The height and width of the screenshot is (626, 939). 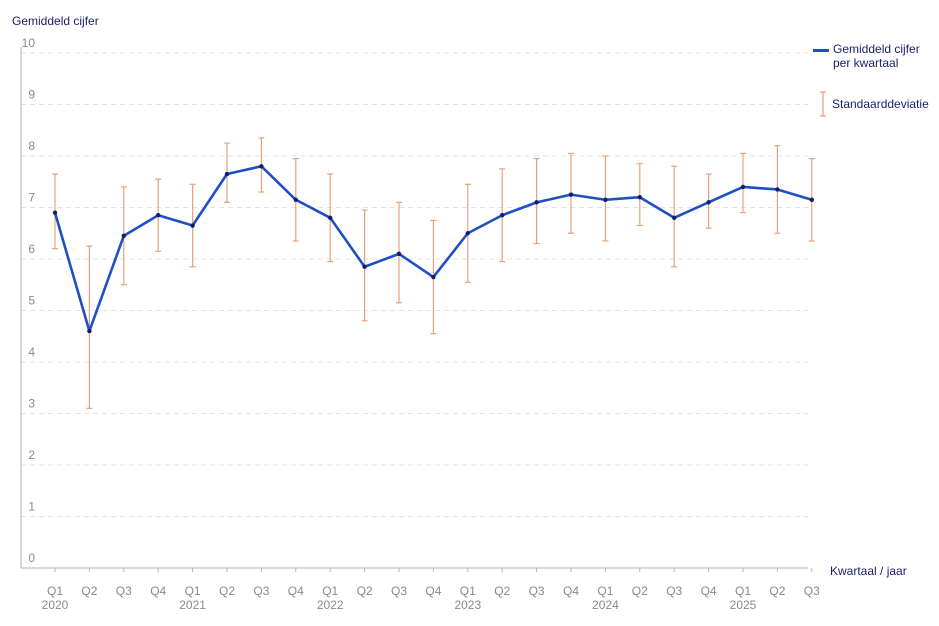 What do you see at coordinates (743, 605) in the screenshot?
I see `x-tick-label-year: 2025` at bounding box center [743, 605].